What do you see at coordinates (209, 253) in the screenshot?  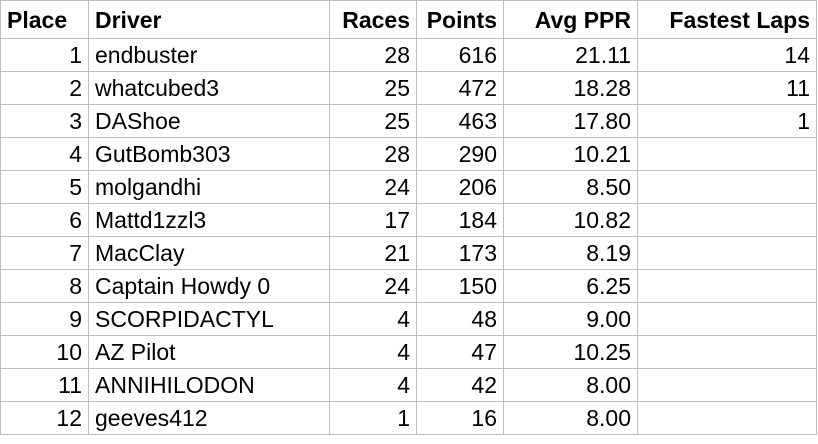 I see `cell-driver: MacClay` at bounding box center [209, 253].